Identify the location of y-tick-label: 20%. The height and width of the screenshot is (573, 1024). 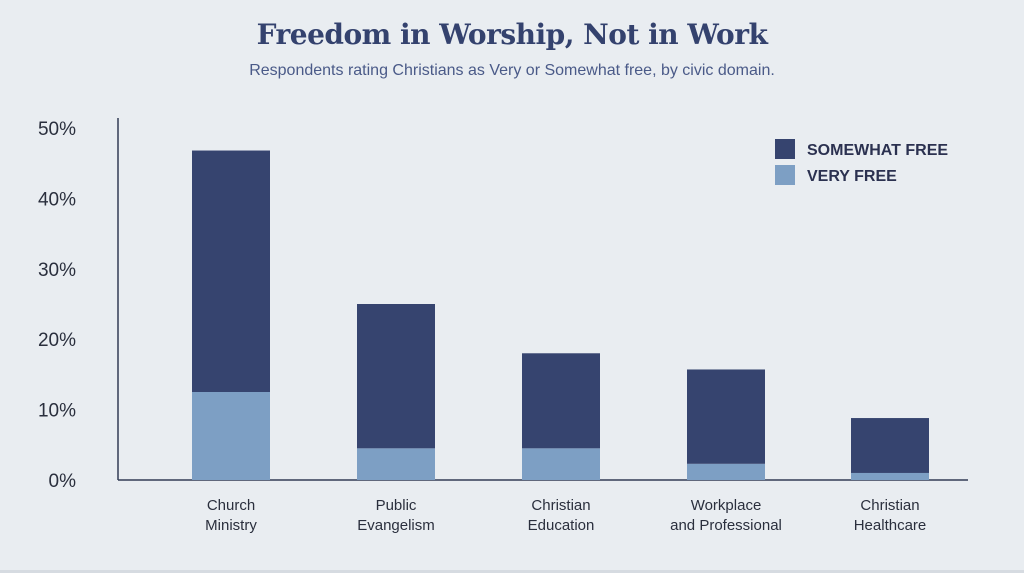
(57, 340).